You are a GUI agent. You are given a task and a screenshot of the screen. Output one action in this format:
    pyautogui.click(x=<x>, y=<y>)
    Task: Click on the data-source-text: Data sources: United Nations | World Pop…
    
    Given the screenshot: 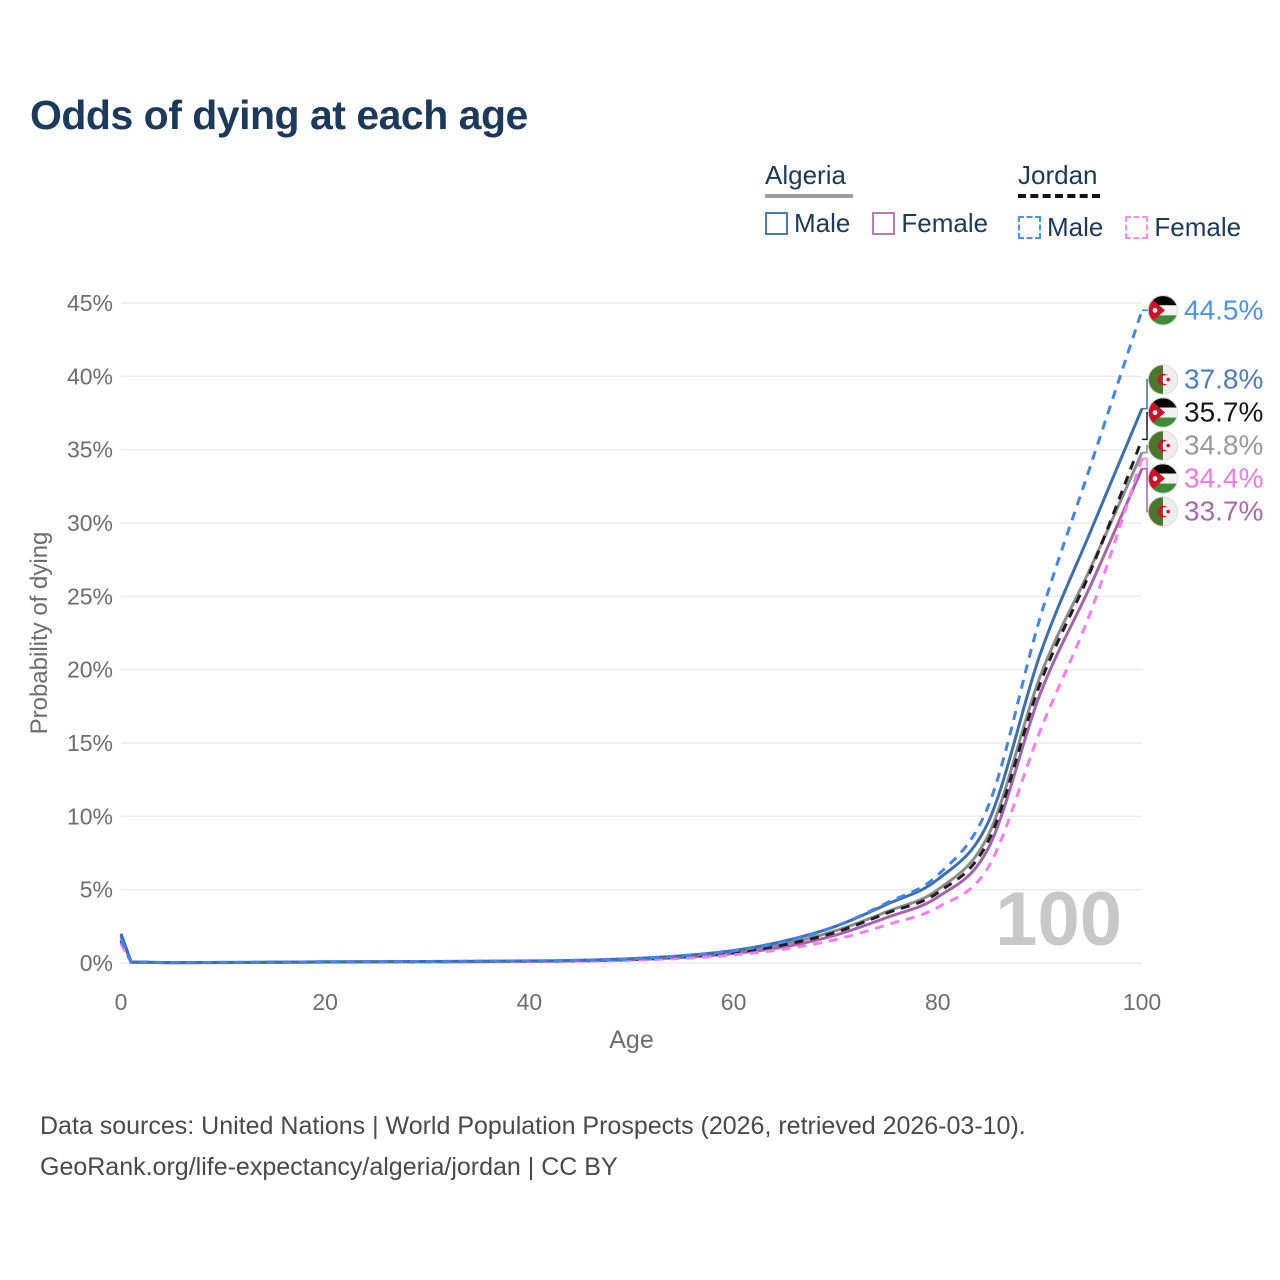 What is the action you would take?
    pyautogui.click(x=533, y=1126)
    